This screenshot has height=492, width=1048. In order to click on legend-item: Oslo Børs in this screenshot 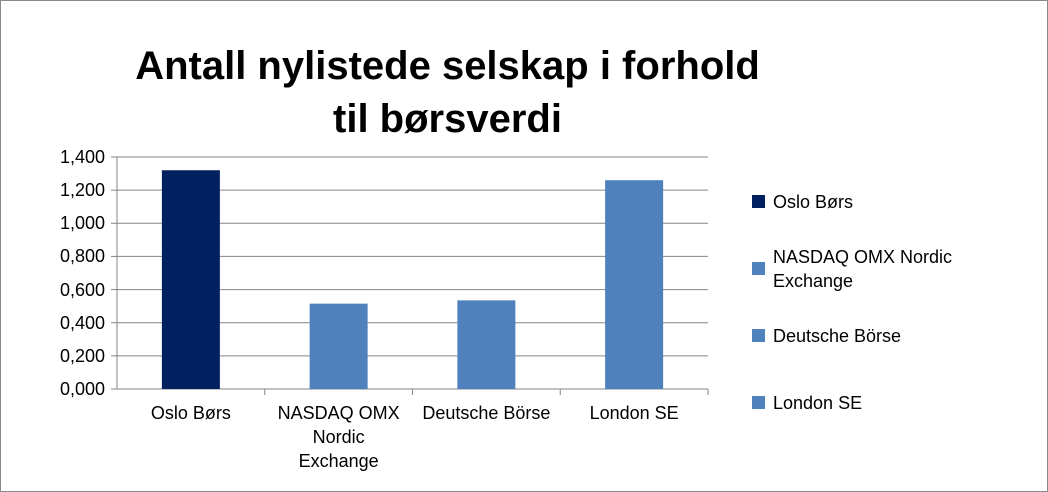, I will do `click(892, 201)`.